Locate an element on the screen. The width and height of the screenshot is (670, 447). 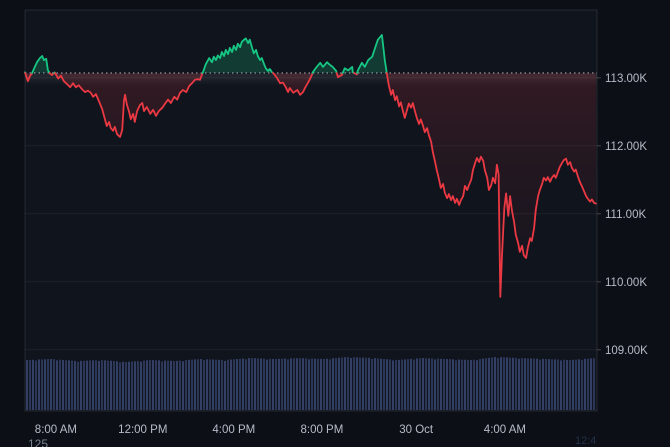
clipped-text-bottom-left: 125 is located at coordinates (38, 442).